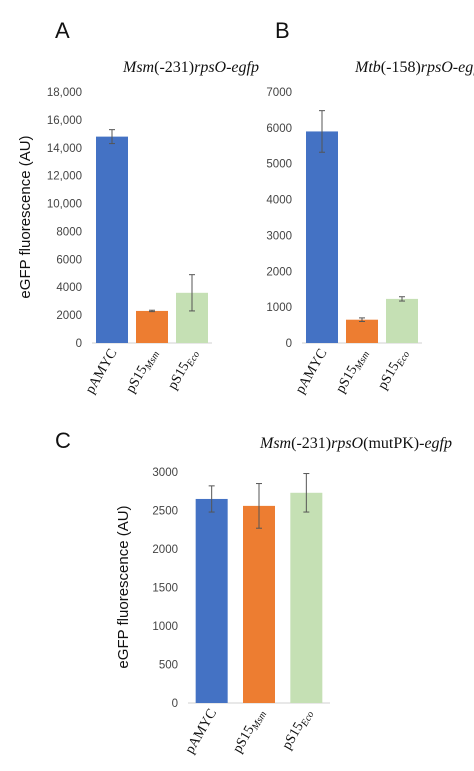  I want to click on y-tick-label: 7000, so click(279, 93).